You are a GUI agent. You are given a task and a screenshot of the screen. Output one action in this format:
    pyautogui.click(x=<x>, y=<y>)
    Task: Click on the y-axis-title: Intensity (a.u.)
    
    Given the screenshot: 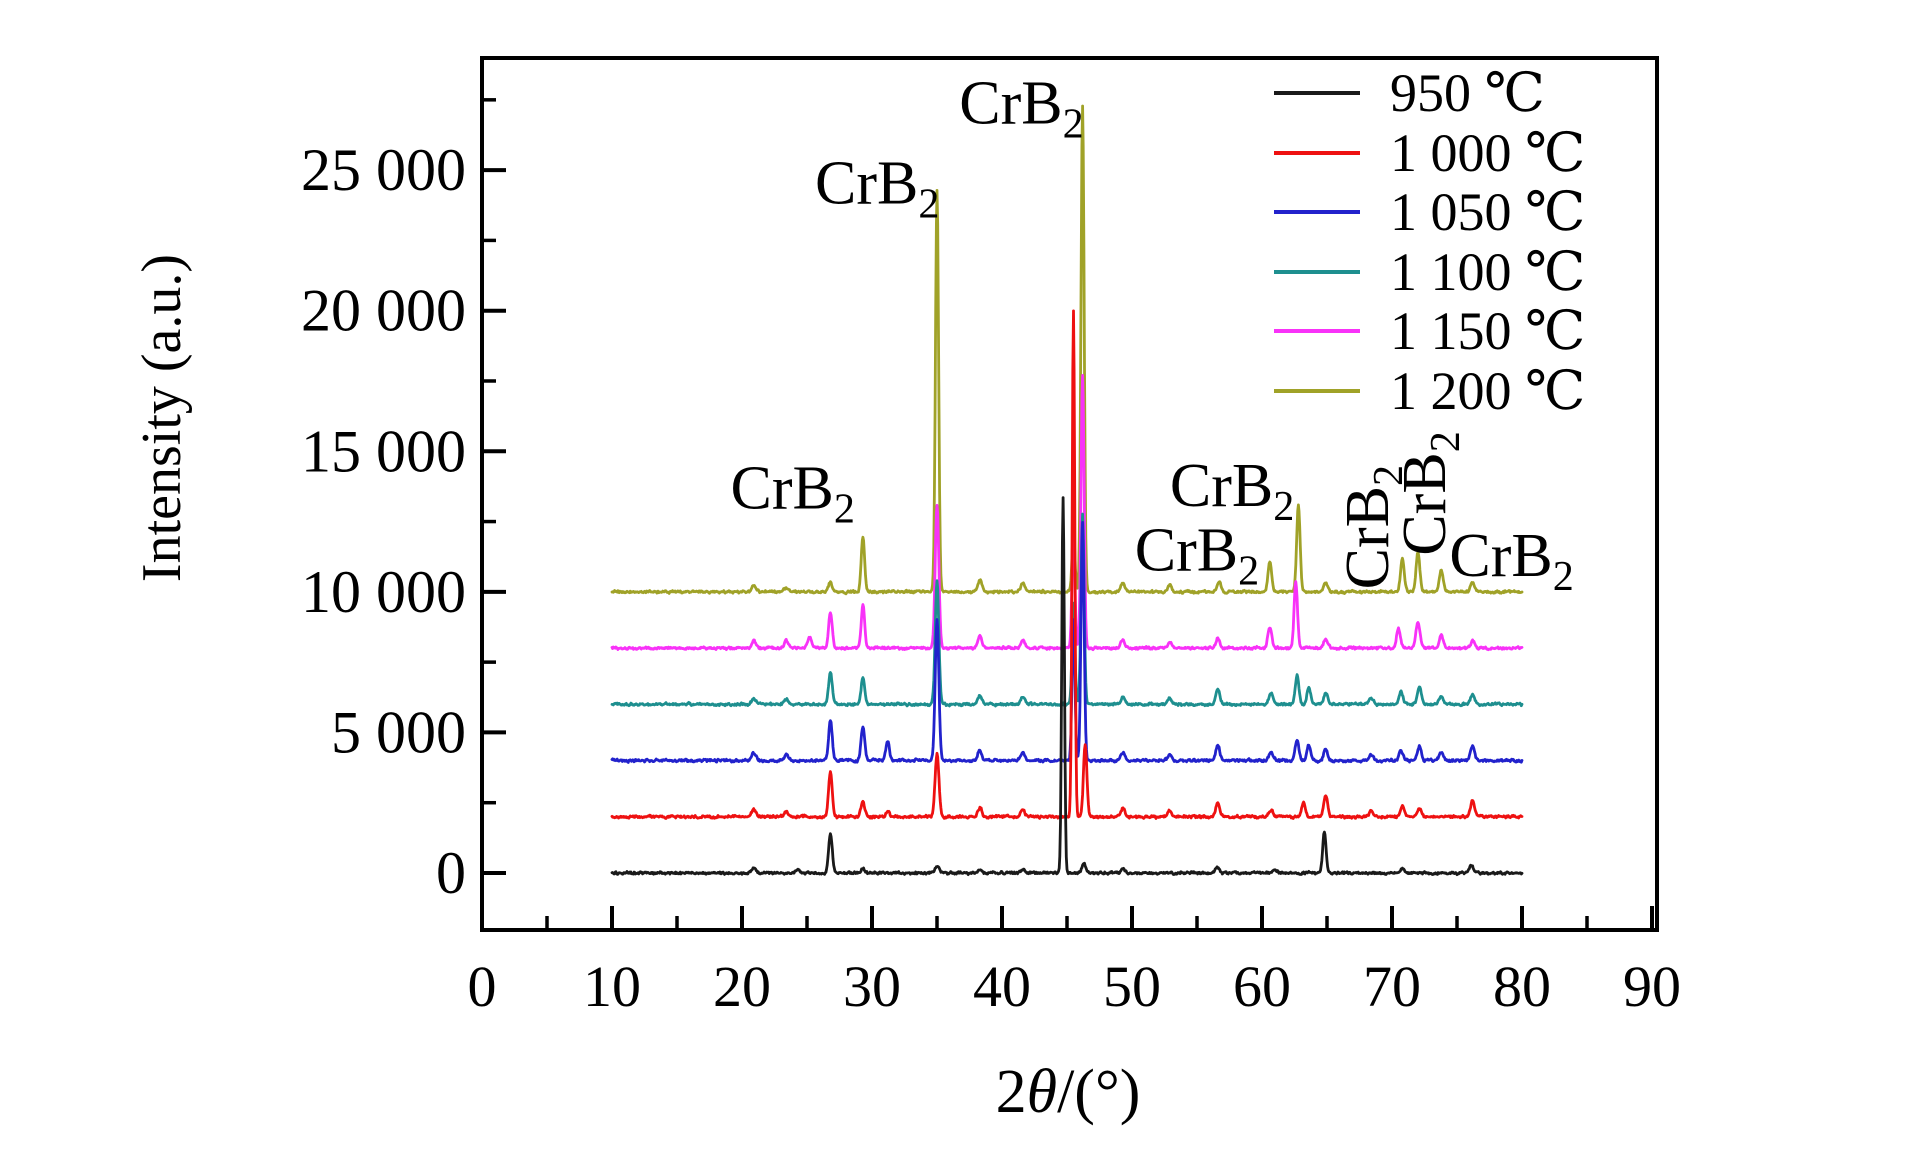 What is the action you would take?
    pyautogui.click(x=162, y=418)
    